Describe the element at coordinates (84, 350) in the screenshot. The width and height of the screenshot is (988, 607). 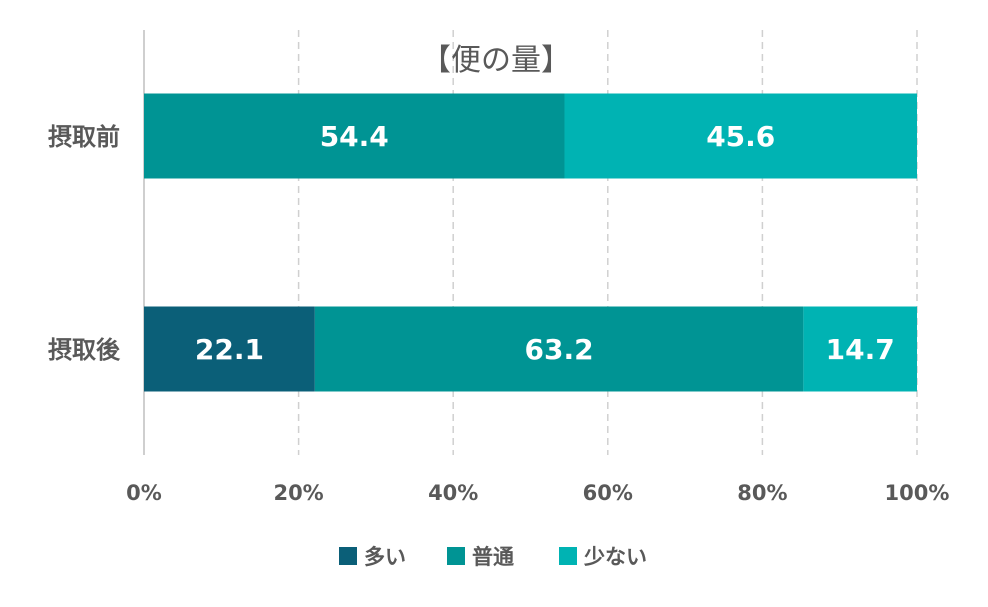
I see `category-label: 摂取後` at that location.